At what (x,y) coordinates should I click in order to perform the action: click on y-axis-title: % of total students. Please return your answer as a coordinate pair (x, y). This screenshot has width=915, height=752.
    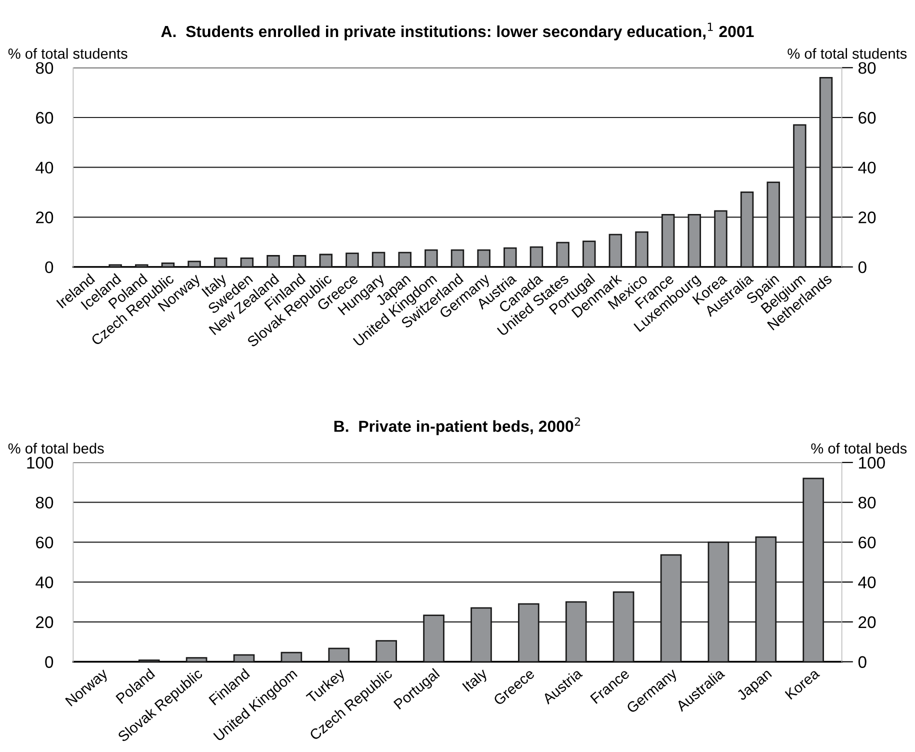
    Looking at the image, I should click on (68, 53).